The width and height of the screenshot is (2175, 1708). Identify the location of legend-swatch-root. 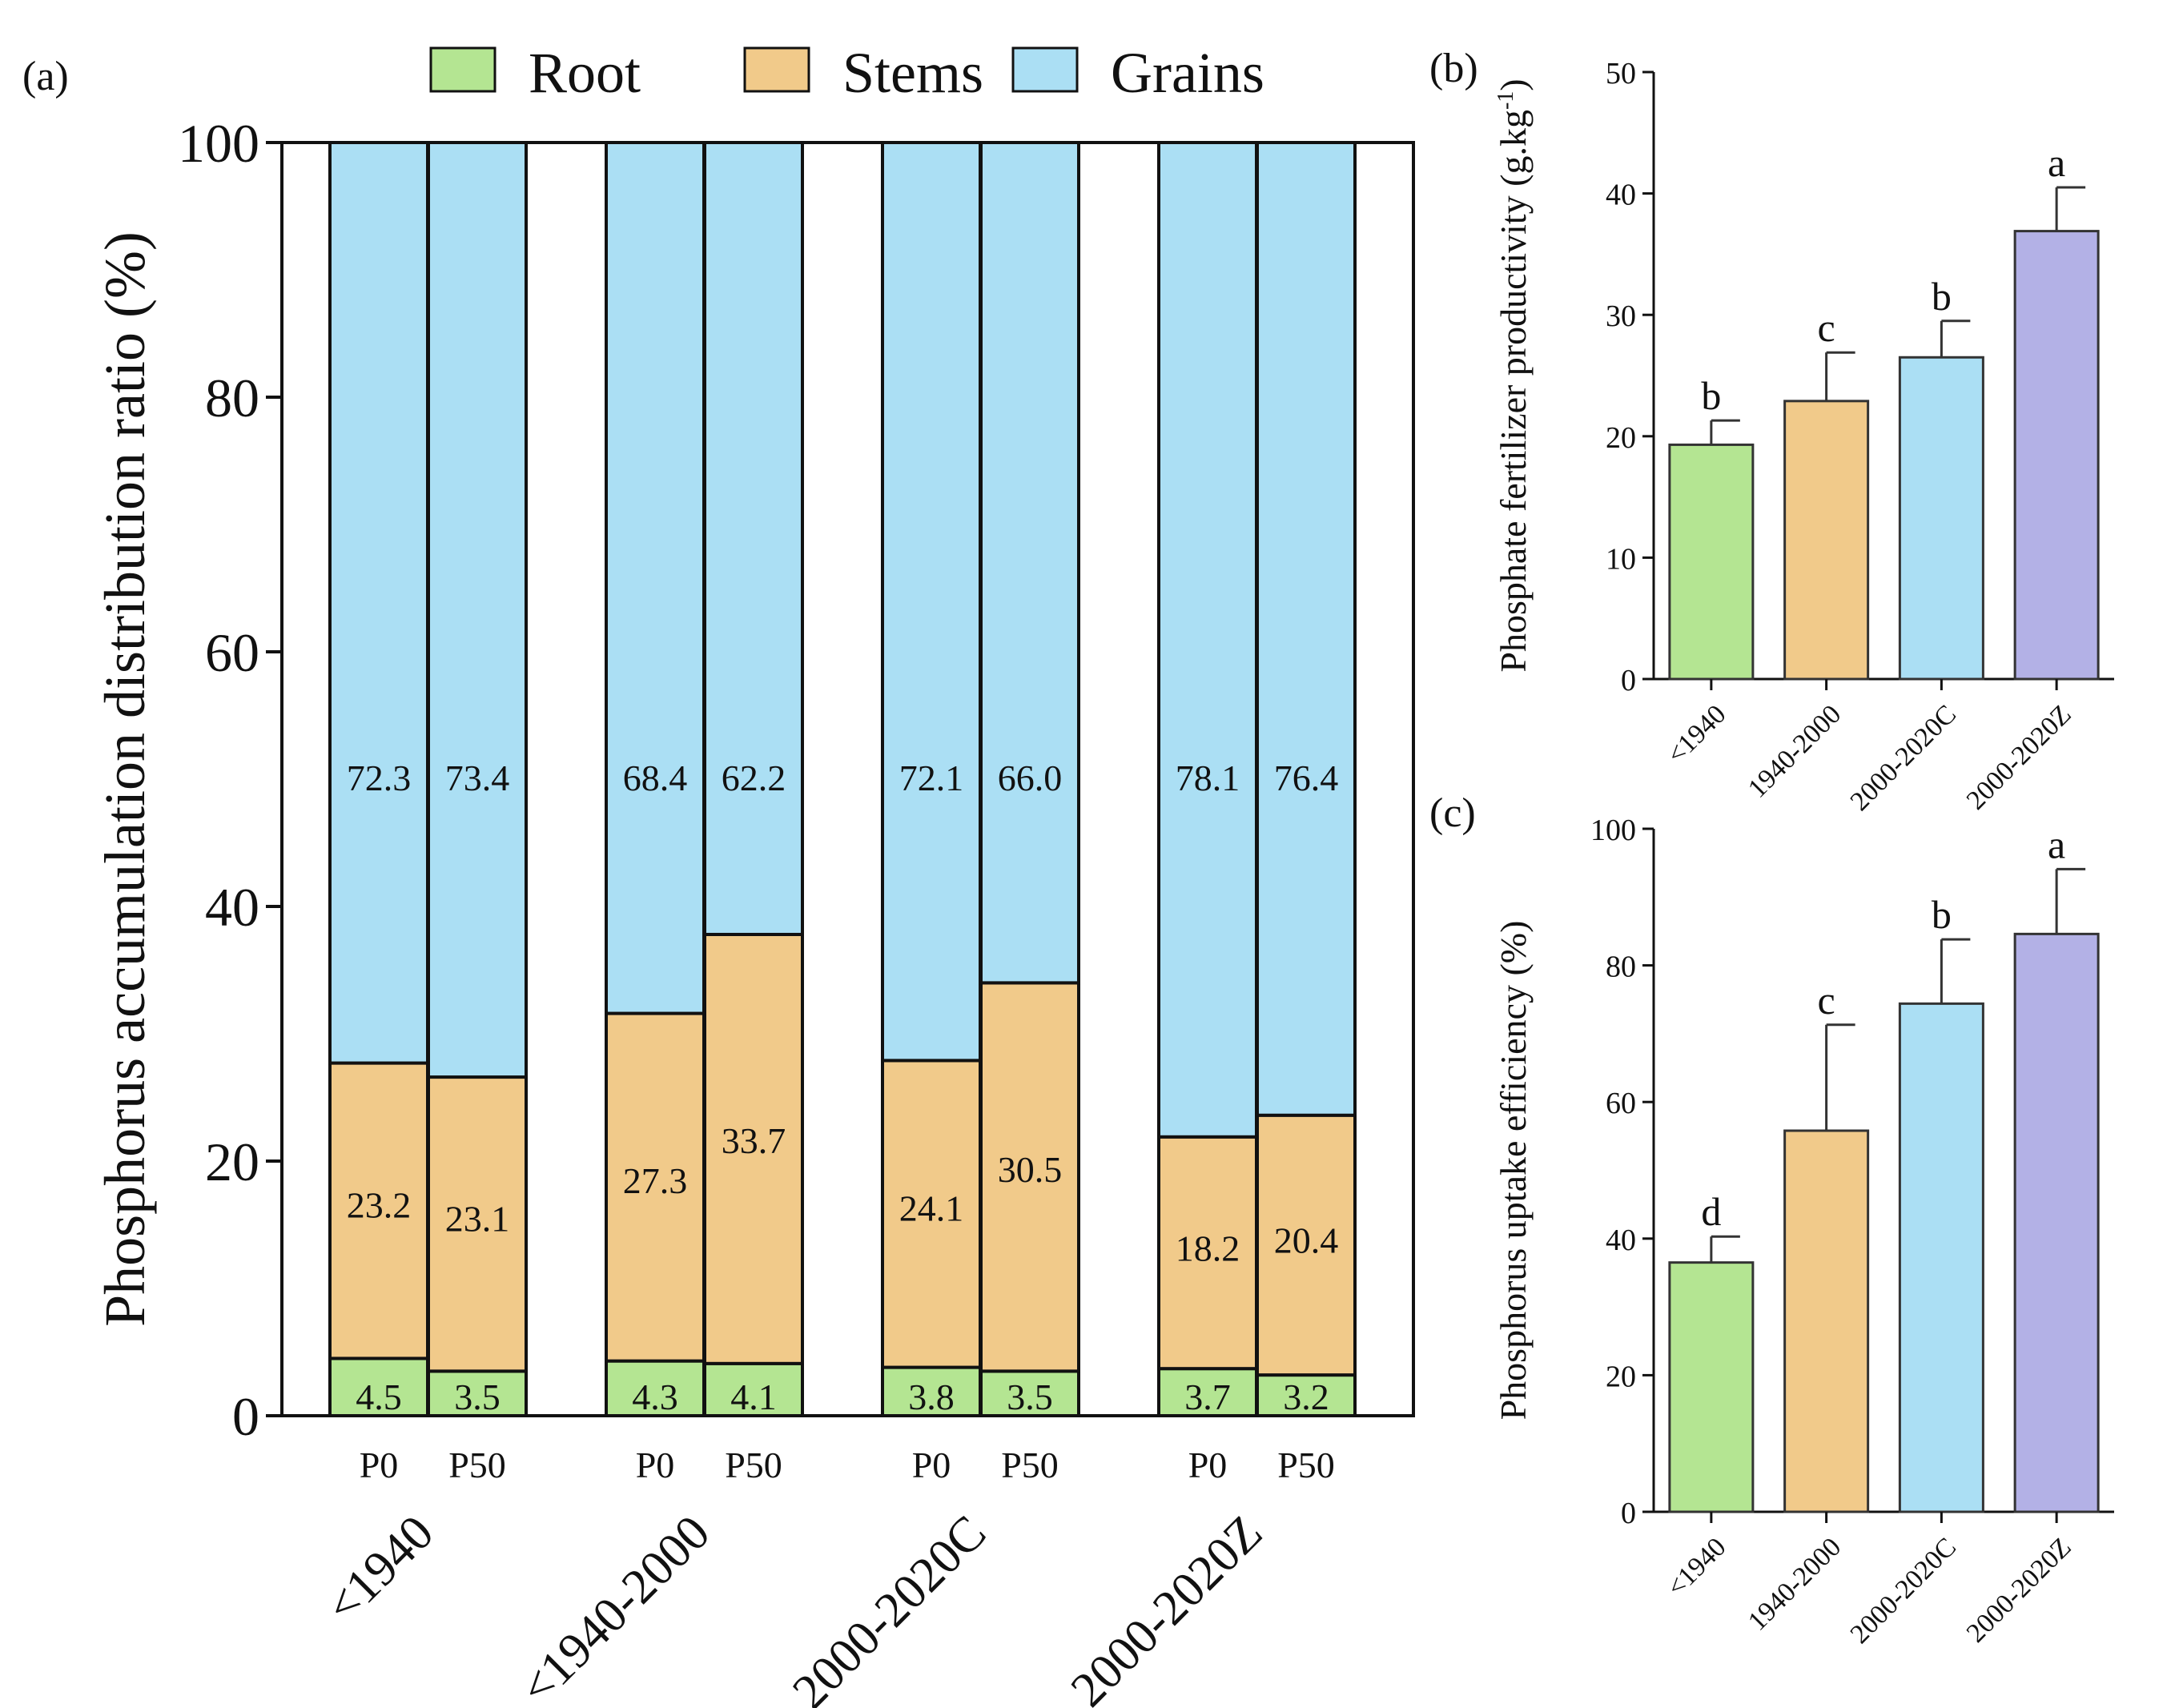
(463, 69).